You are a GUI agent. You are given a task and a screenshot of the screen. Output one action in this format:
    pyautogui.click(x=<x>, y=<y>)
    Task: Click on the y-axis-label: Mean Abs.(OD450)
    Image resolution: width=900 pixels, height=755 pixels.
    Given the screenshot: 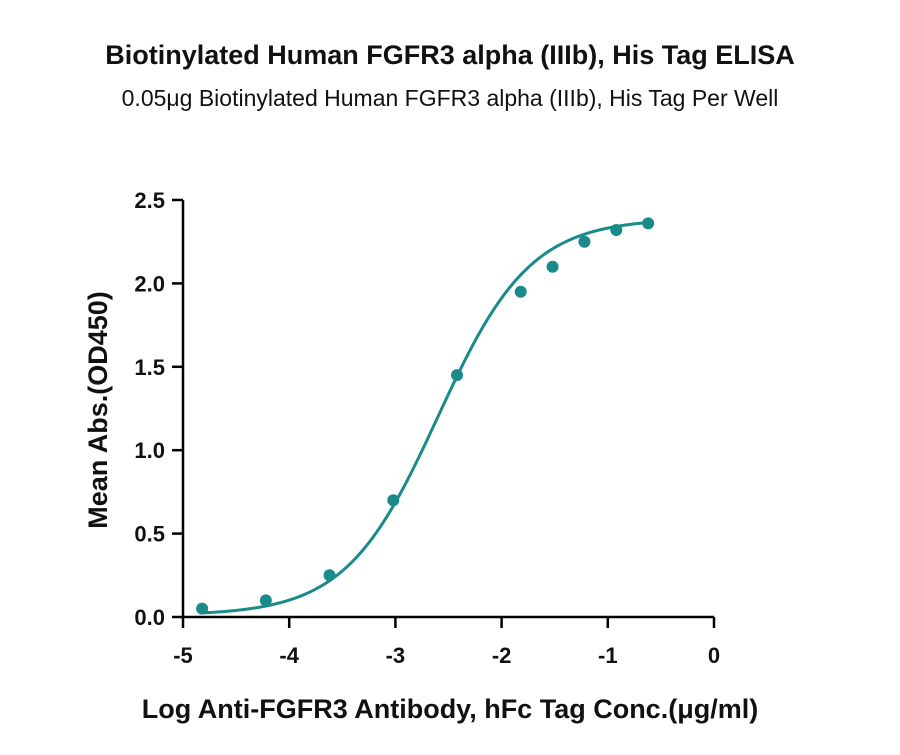 What is the action you would take?
    pyautogui.click(x=98, y=410)
    